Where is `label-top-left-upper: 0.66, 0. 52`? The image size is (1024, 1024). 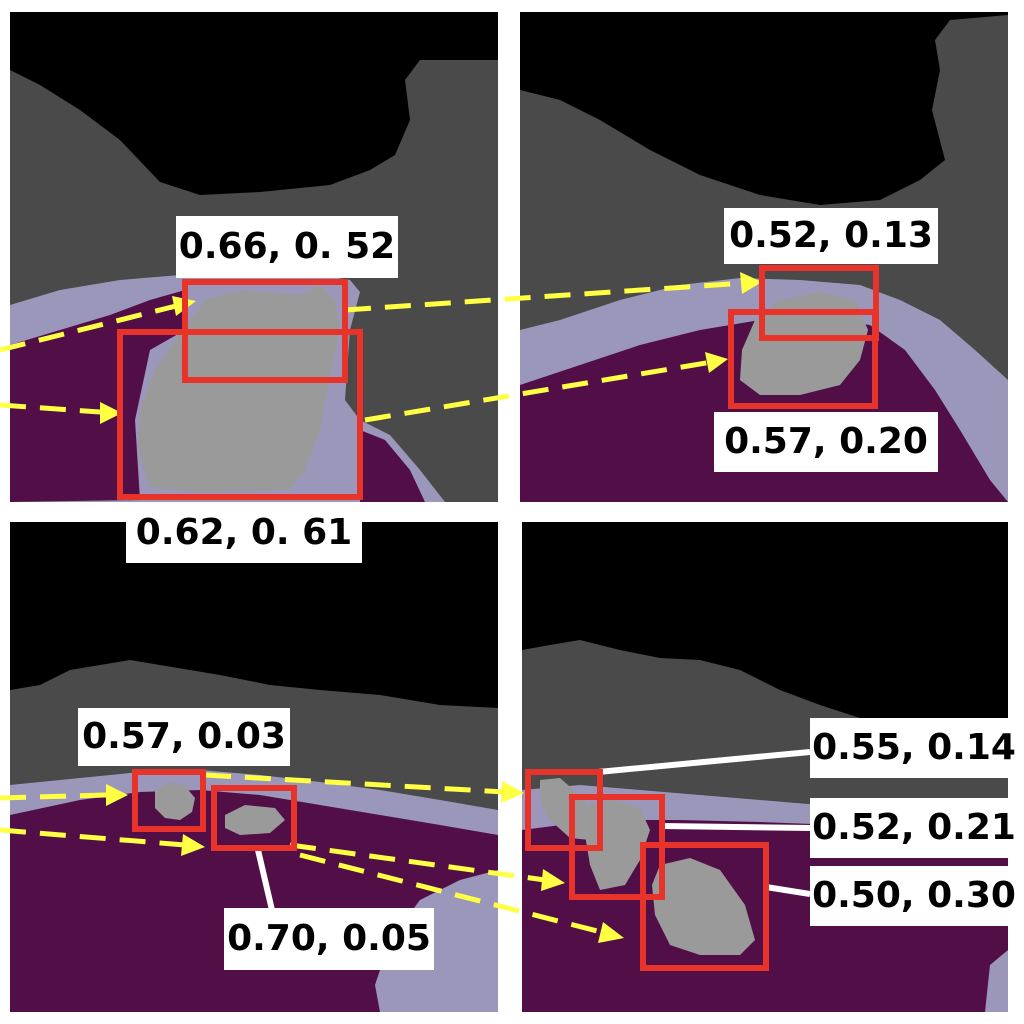 label-top-left-upper: 0.66, 0. 52 is located at coordinates (287, 247).